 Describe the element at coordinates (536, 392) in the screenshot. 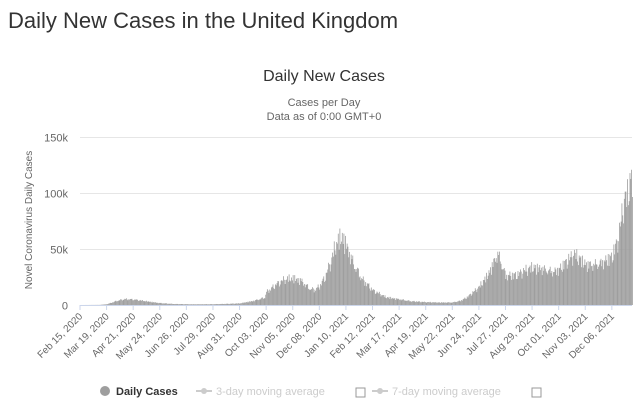

I see `checkbox-7day` at that location.